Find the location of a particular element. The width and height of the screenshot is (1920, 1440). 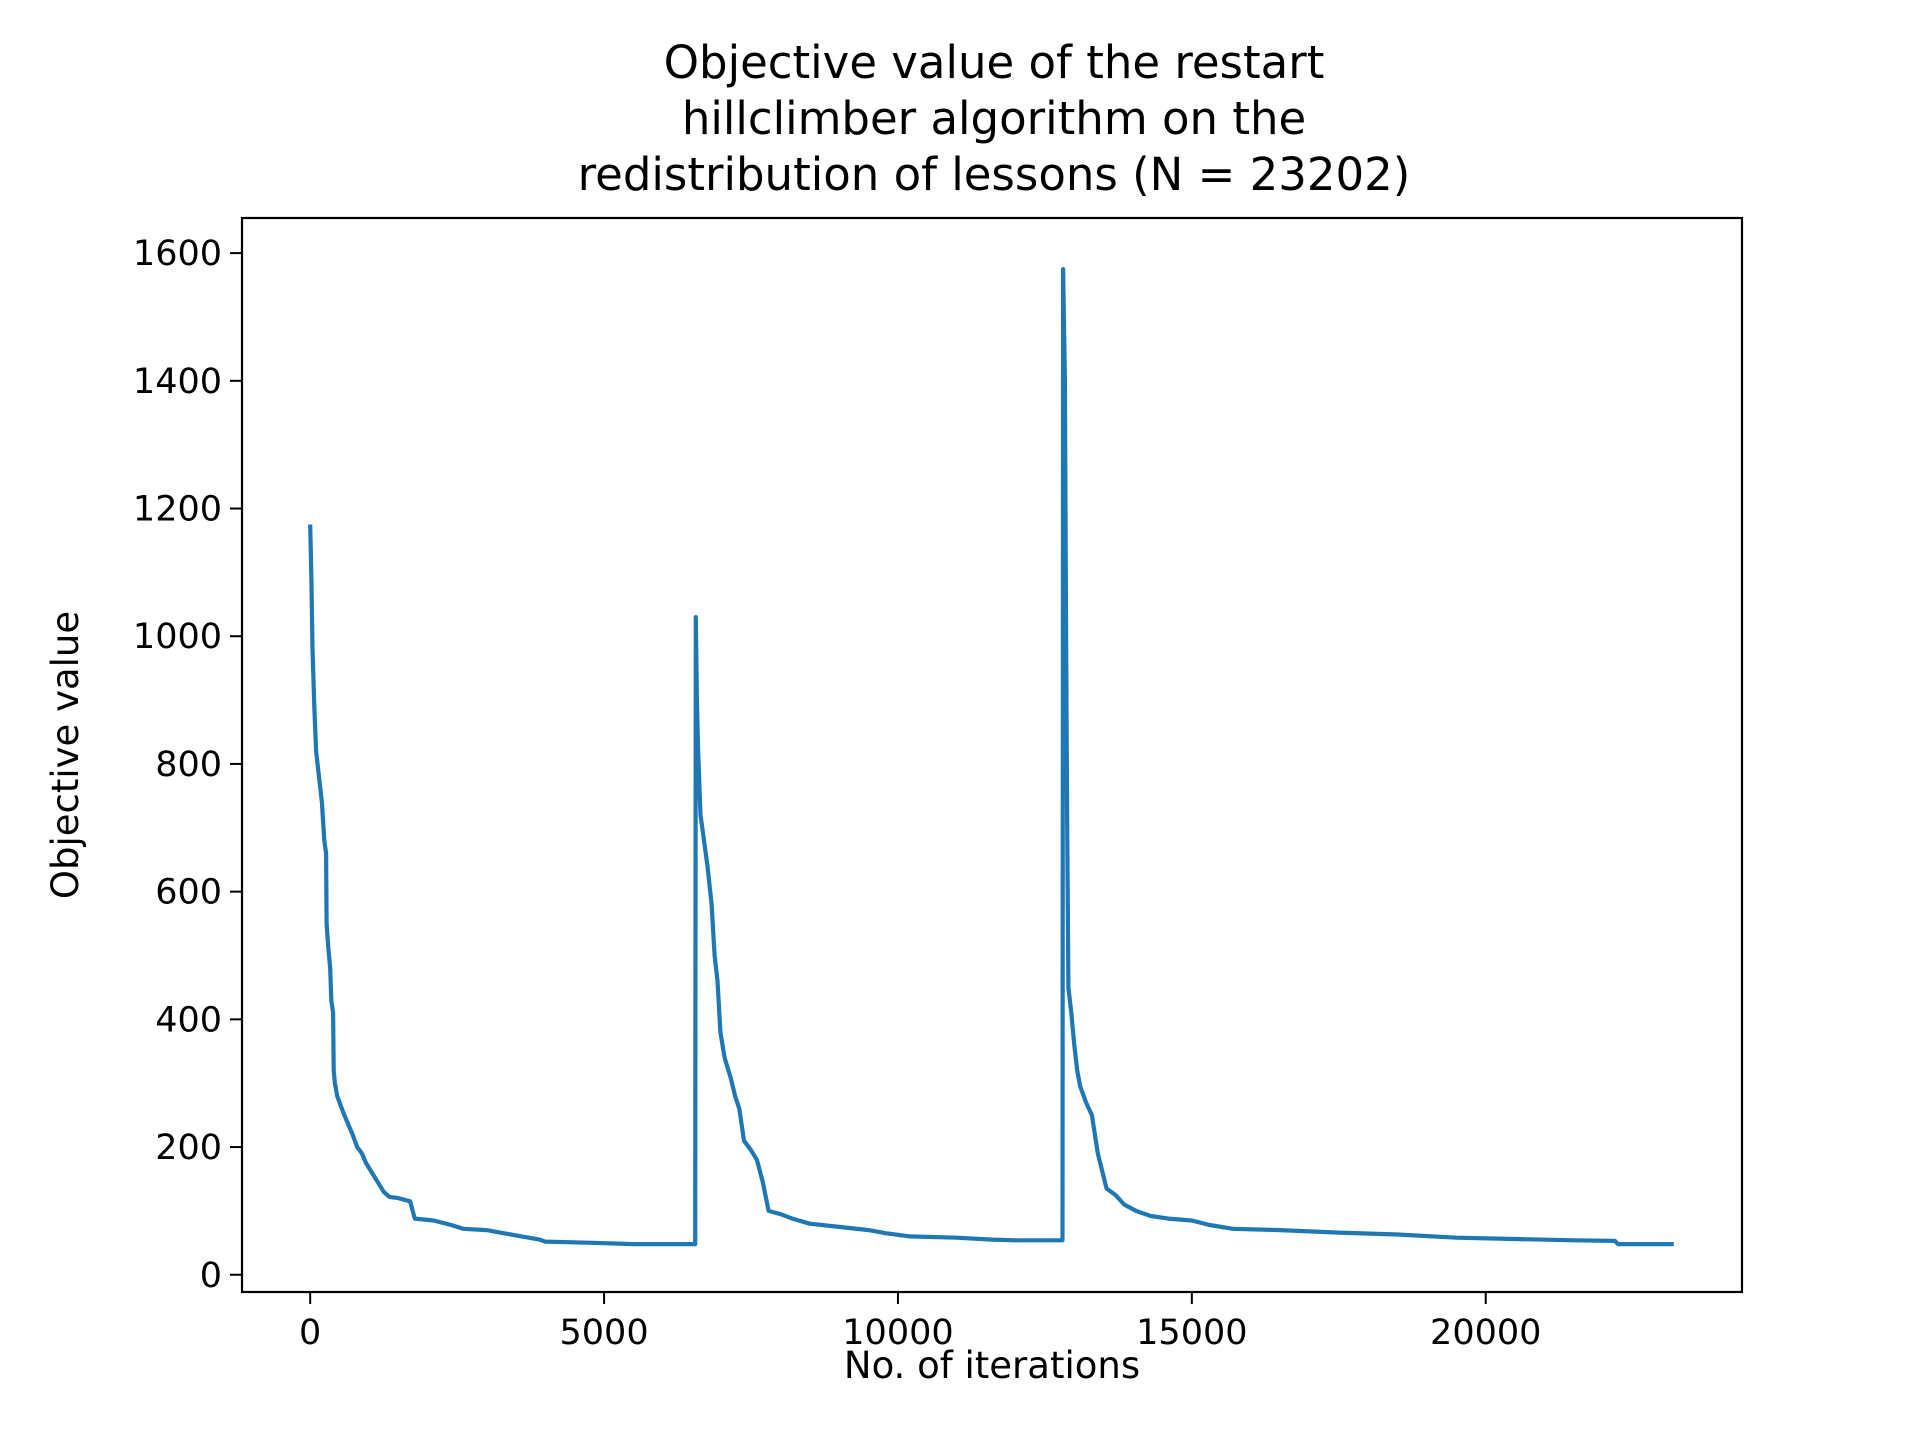

chart-title-line-3: redistribution of lessons (N = 23202) is located at coordinates (994, 174).